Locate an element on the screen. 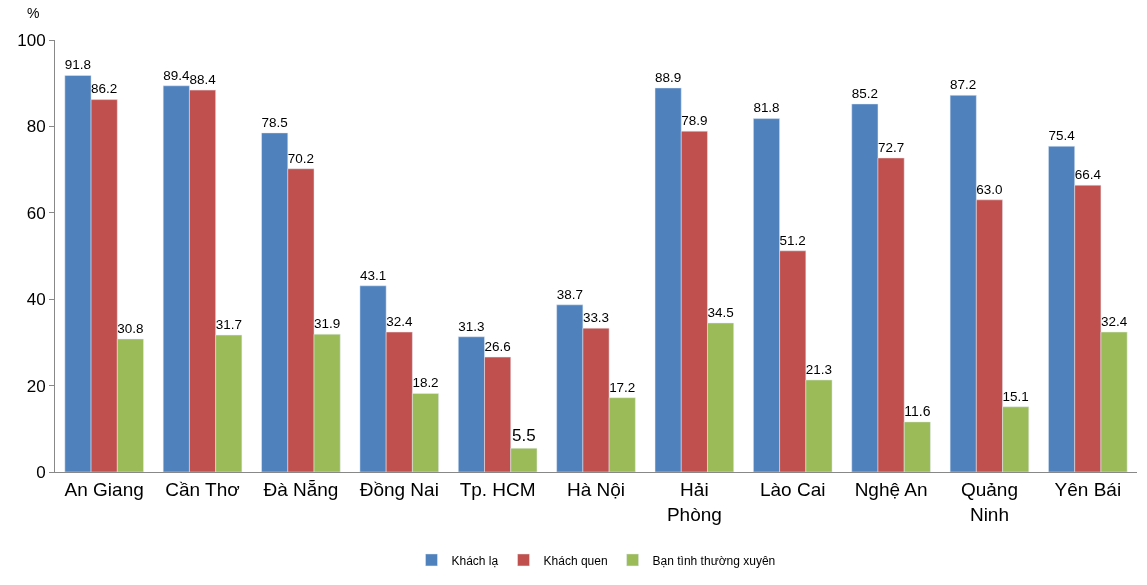 This screenshot has height=585, width=1147. data-label: 43.1 is located at coordinates (373, 275).